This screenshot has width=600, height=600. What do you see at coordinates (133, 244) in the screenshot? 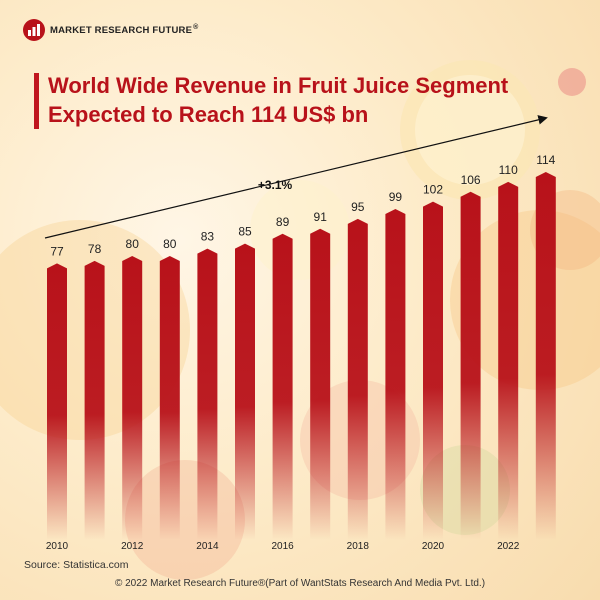
I see `data-label-2012: 80` at bounding box center [133, 244].